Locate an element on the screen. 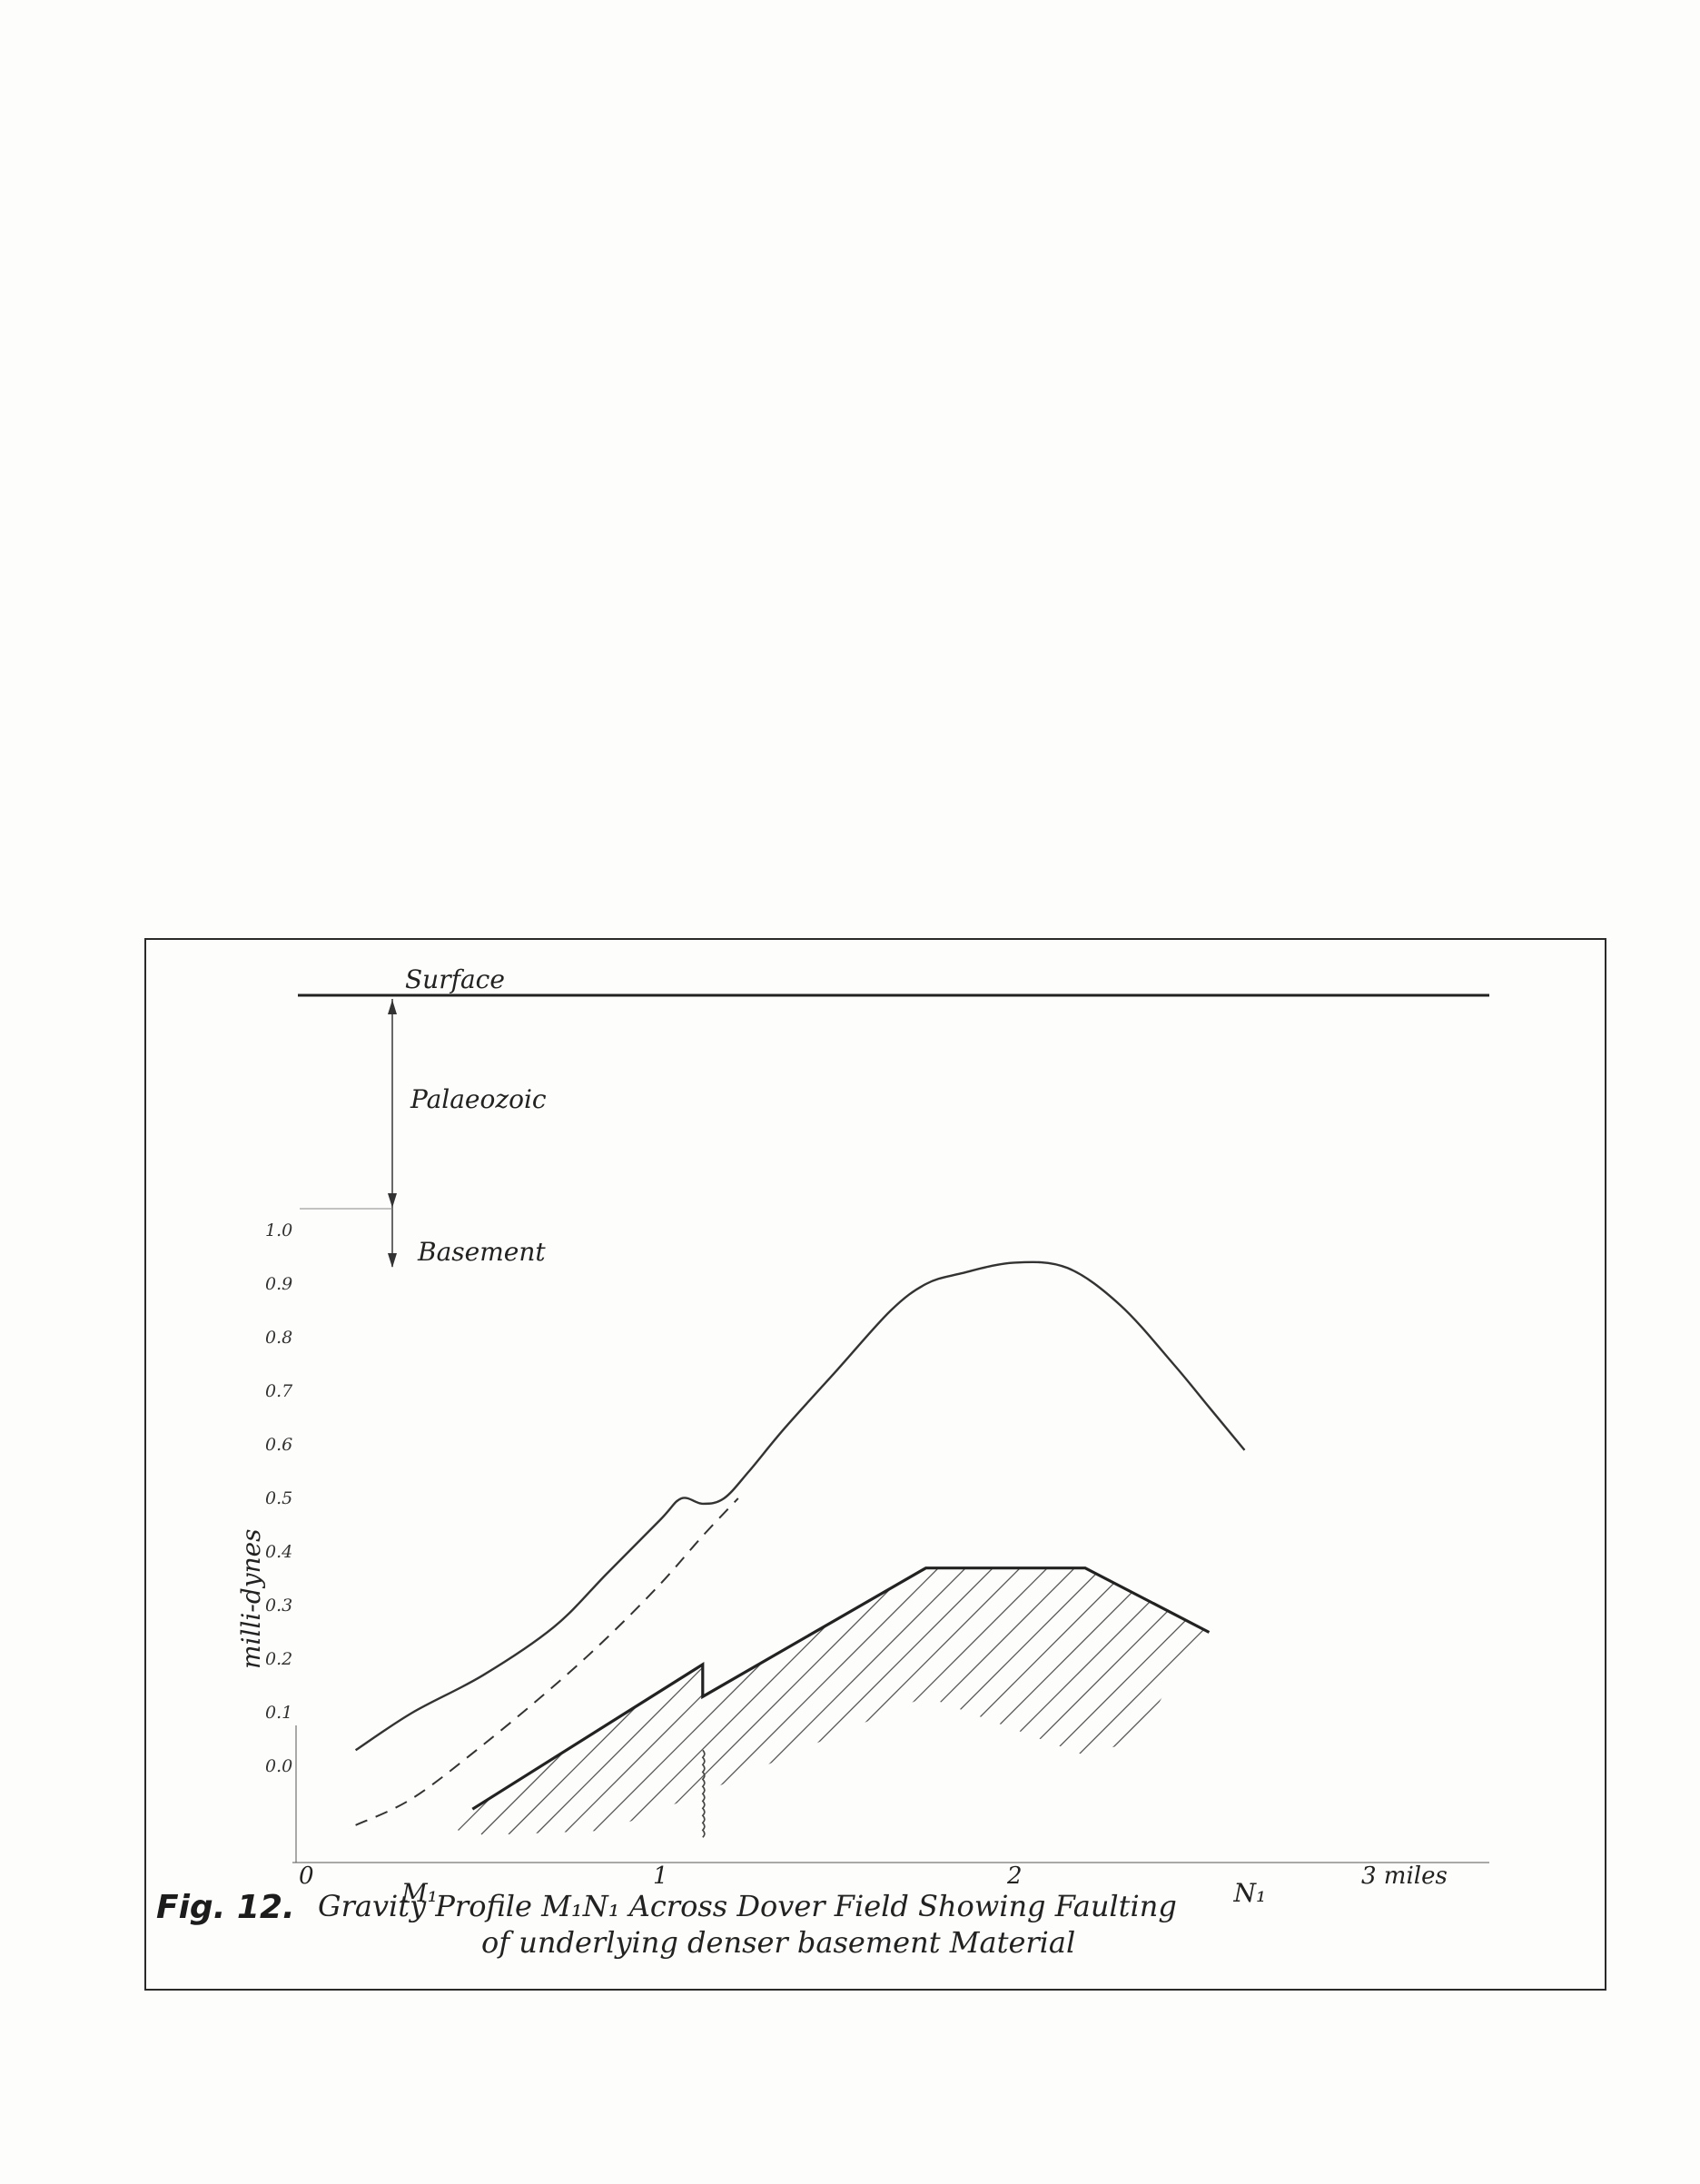 The image size is (1700, 2184). y-tick-label: 0.7 is located at coordinates (279, 1391).